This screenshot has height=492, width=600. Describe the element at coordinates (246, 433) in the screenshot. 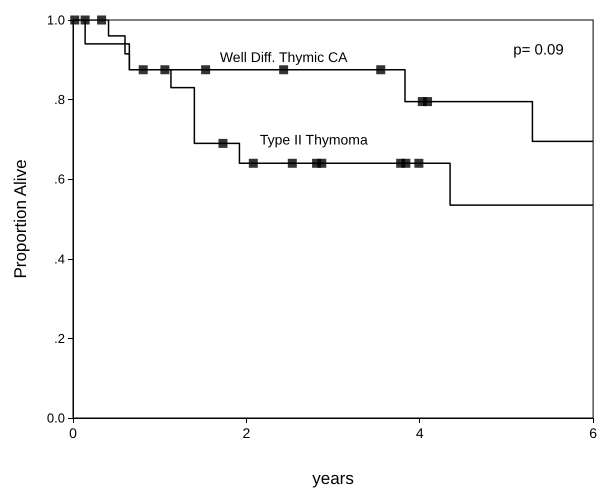

I see `x-tick-label: 2` at that location.